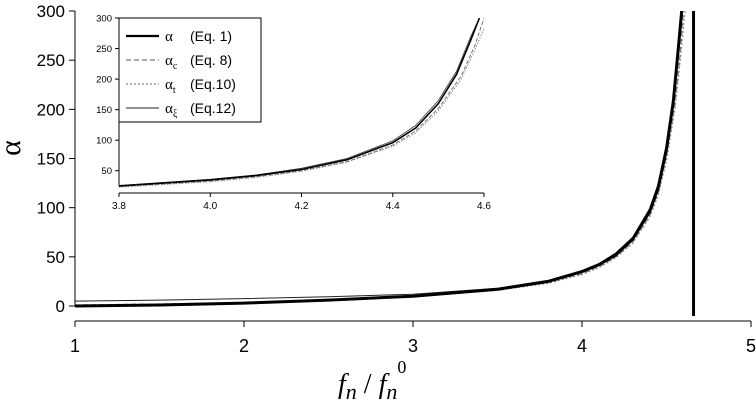  Describe the element at coordinates (51, 208) in the screenshot. I see `y-tick-label: 100` at that location.